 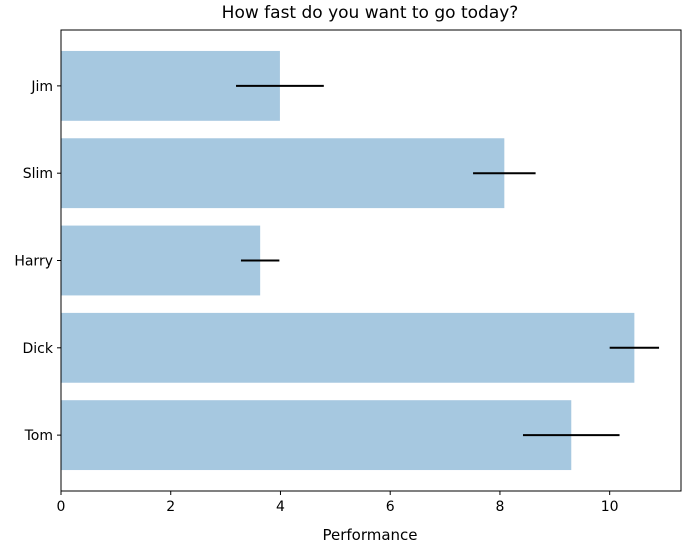 I want to click on bar-tom, so click(x=316, y=435).